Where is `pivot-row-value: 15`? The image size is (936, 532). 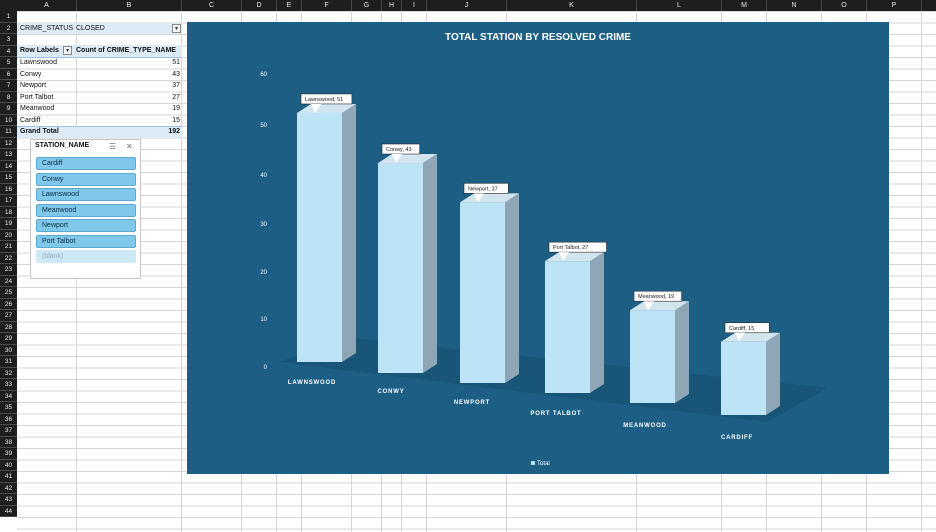 pivot-row-value: 15 is located at coordinates (176, 120).